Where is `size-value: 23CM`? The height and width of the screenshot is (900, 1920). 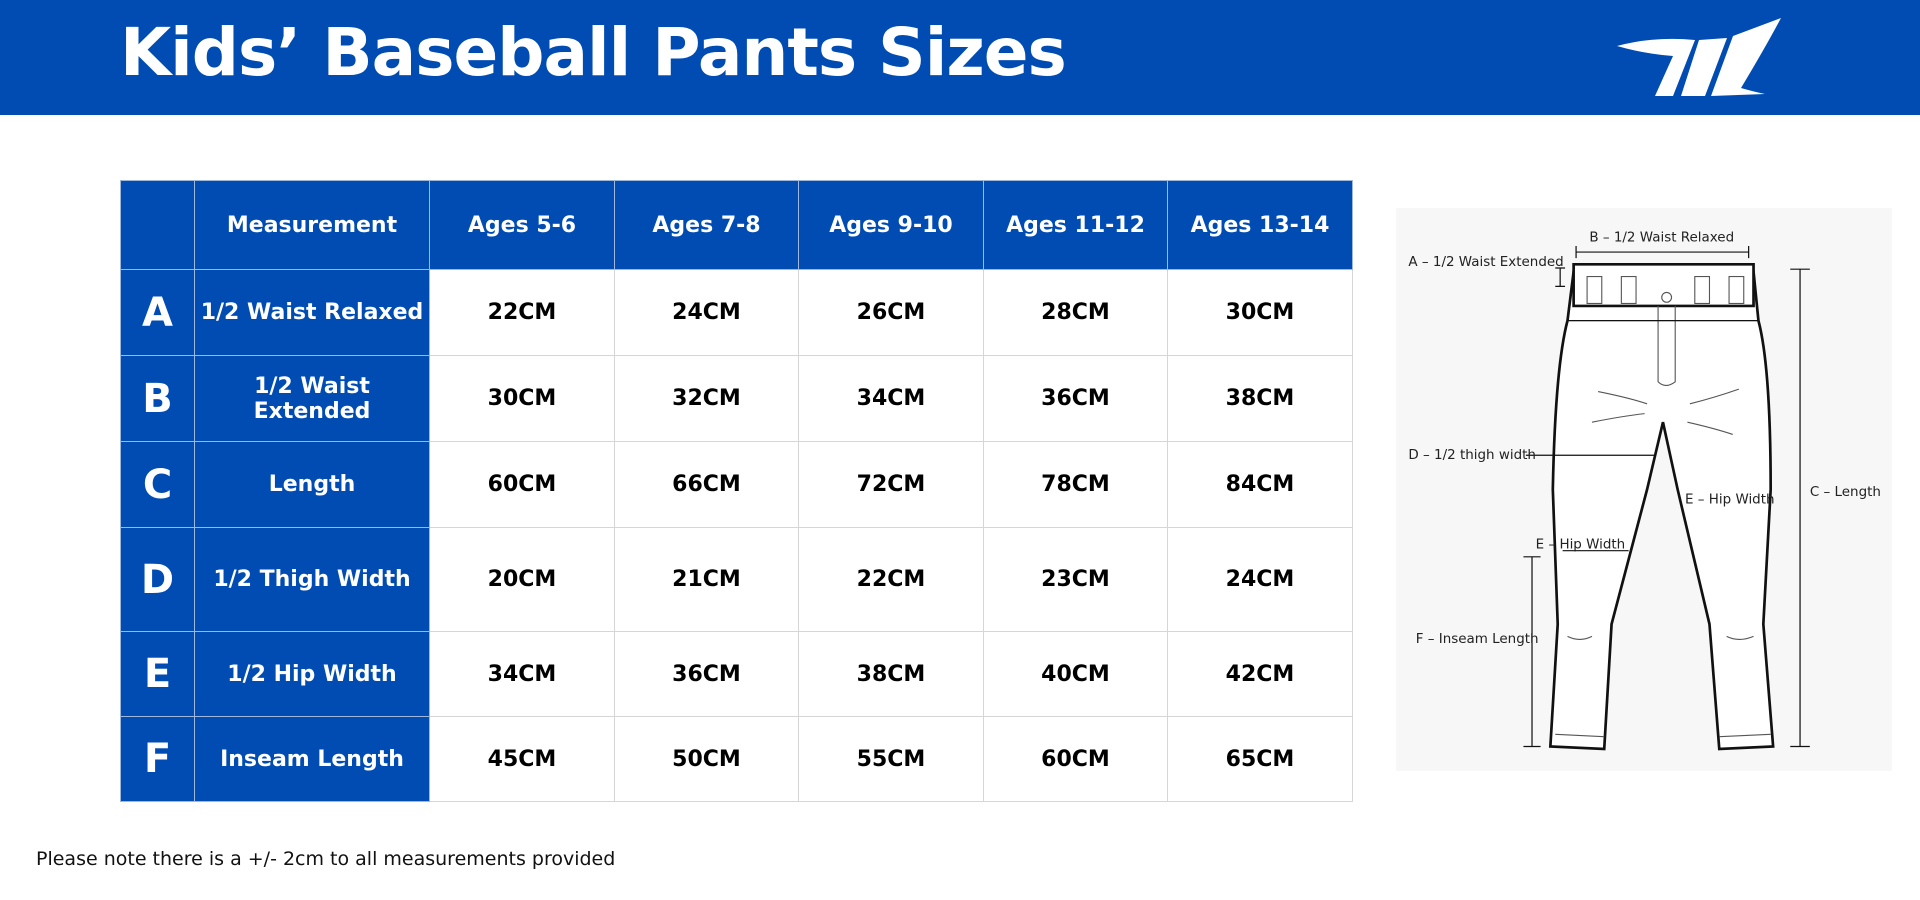 size-value: 23CM is located at coordinates (1075, 579).